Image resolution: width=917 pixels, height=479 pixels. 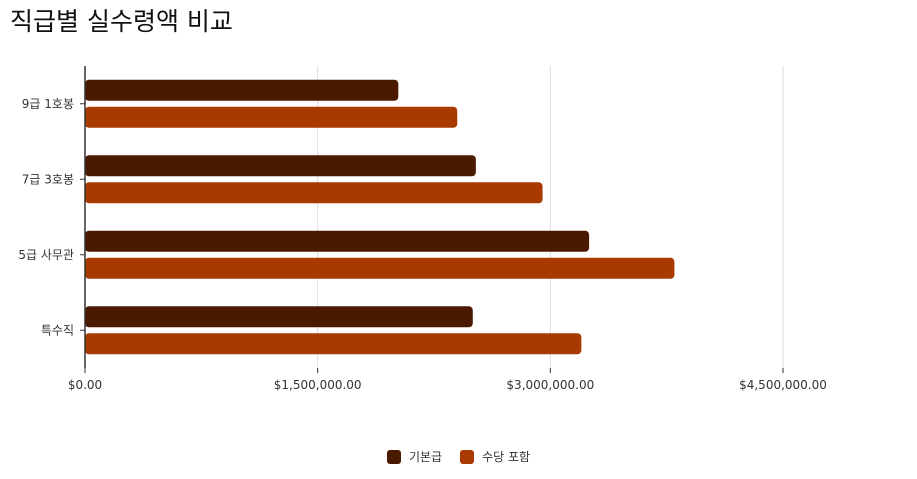 I want to click on y-tick-label: 특수직, so click(x=57, y=330).